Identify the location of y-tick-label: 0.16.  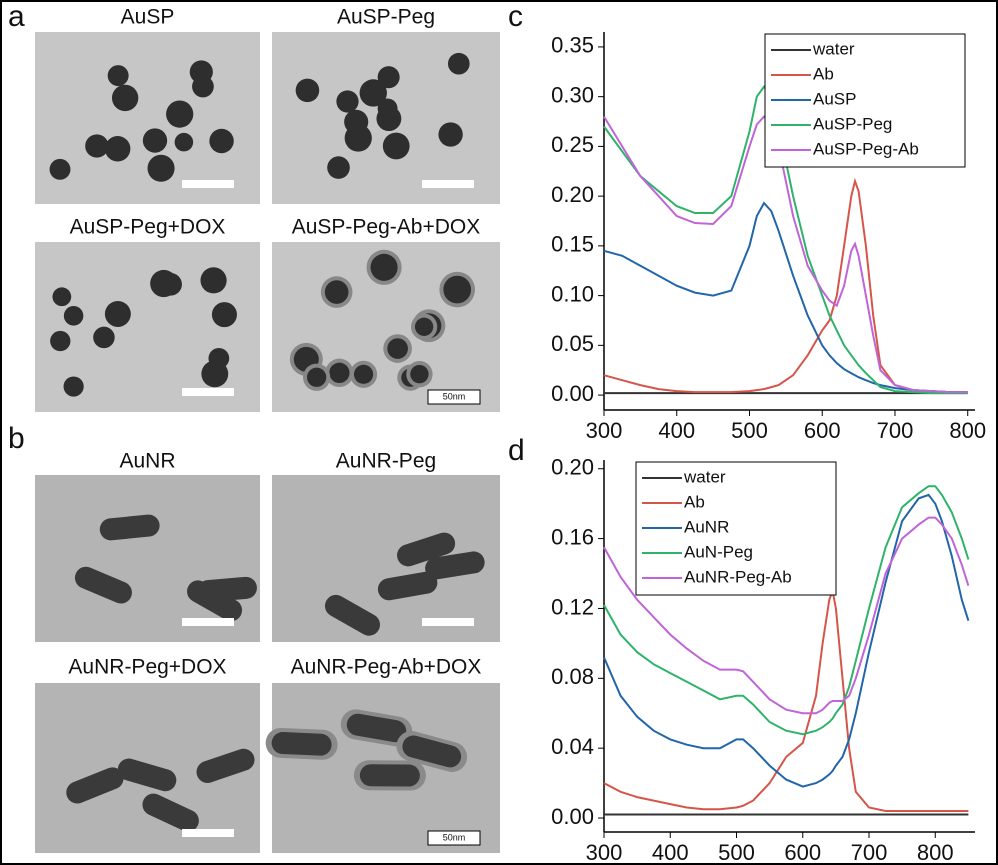
(572, 536).